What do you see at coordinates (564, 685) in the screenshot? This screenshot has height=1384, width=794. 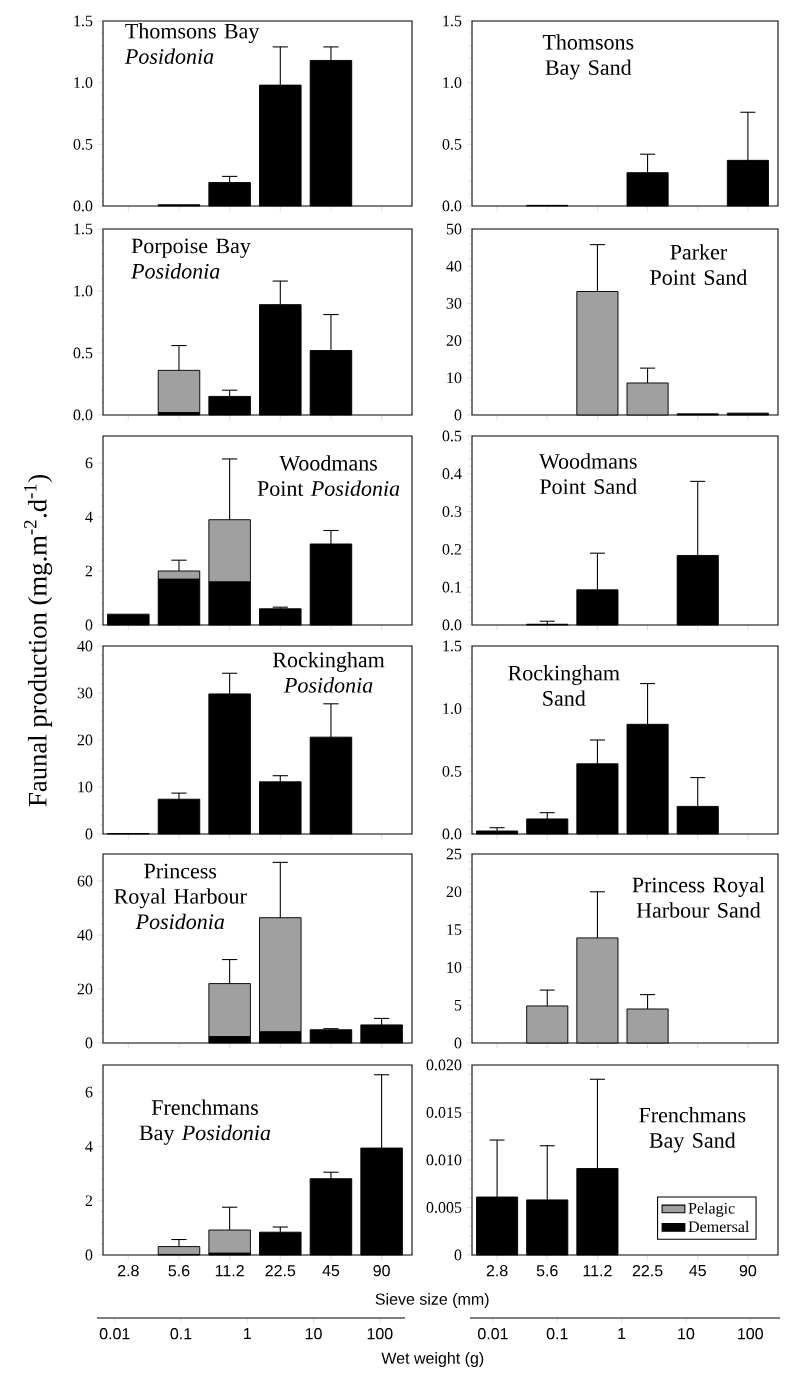 I see `text: Rockingham Sand` at bounding box center [564, 685].